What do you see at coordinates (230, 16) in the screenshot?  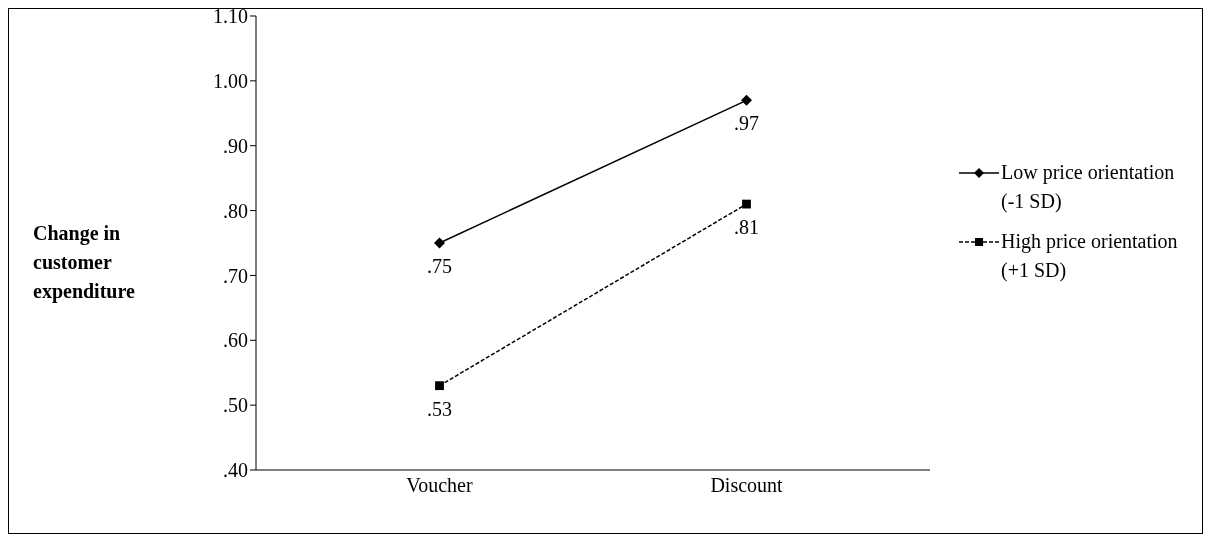 I see `y-tick-label: 1.10` at bounding box center [230, 16].